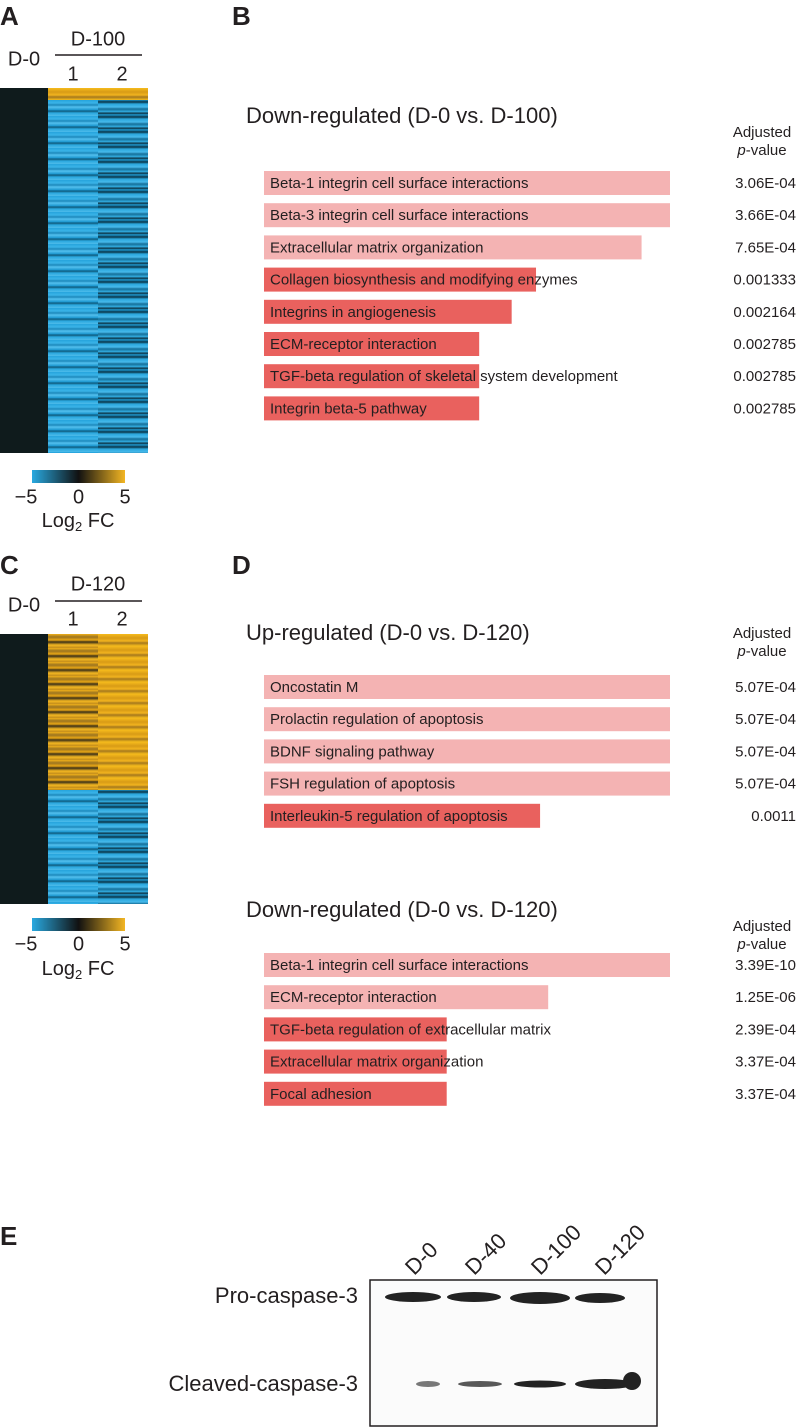 The height and width of the screenshot is (1428, 797). What do you see at coordinates (421, 1258) in the screenshot?
I see `lane-label: D-0` at bounding box center [421, 1258].